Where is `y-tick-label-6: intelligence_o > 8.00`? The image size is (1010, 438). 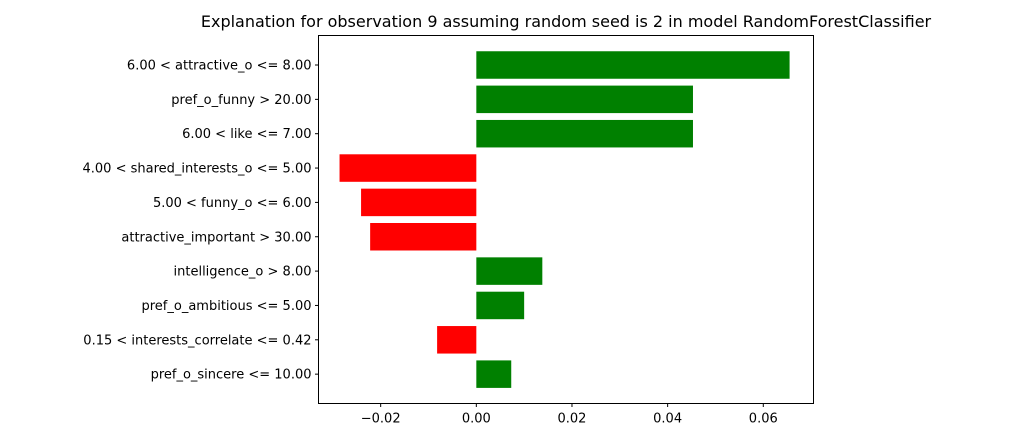
y-tick-label-6: intelligence_o > 8.00 is located at coordinates (243, 272).